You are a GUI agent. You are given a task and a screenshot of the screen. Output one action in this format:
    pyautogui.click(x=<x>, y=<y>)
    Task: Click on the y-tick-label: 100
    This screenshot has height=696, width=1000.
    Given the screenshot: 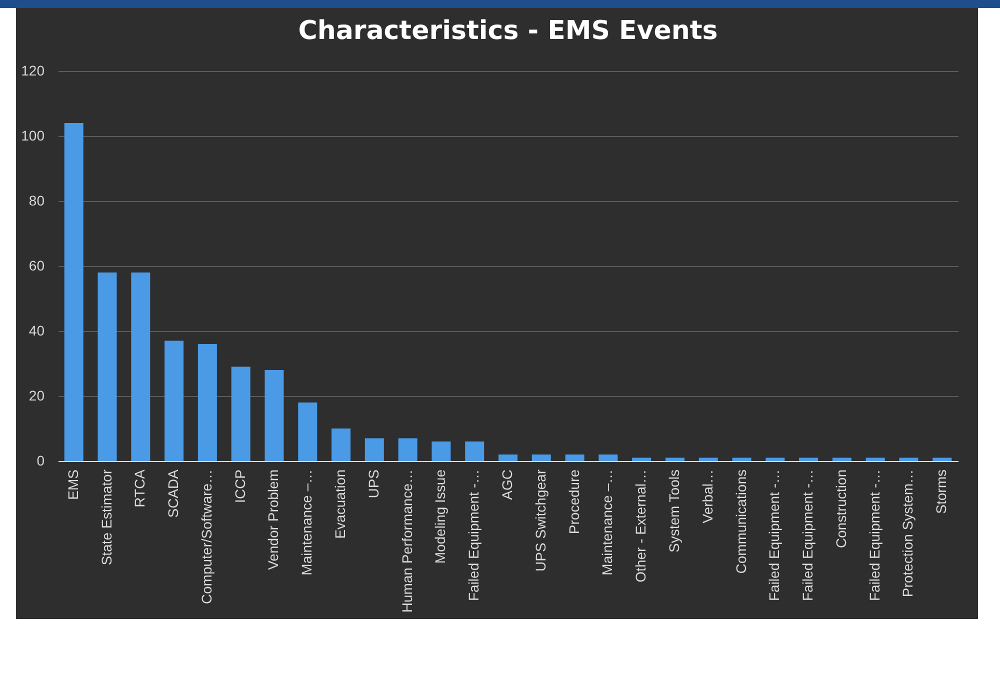 What is the action you would take?
    pyautogui.click(x=33, y=136)
    